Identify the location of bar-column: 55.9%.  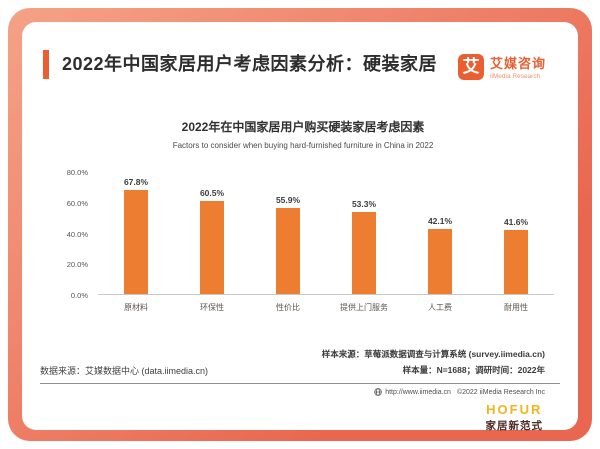
(288, 244).